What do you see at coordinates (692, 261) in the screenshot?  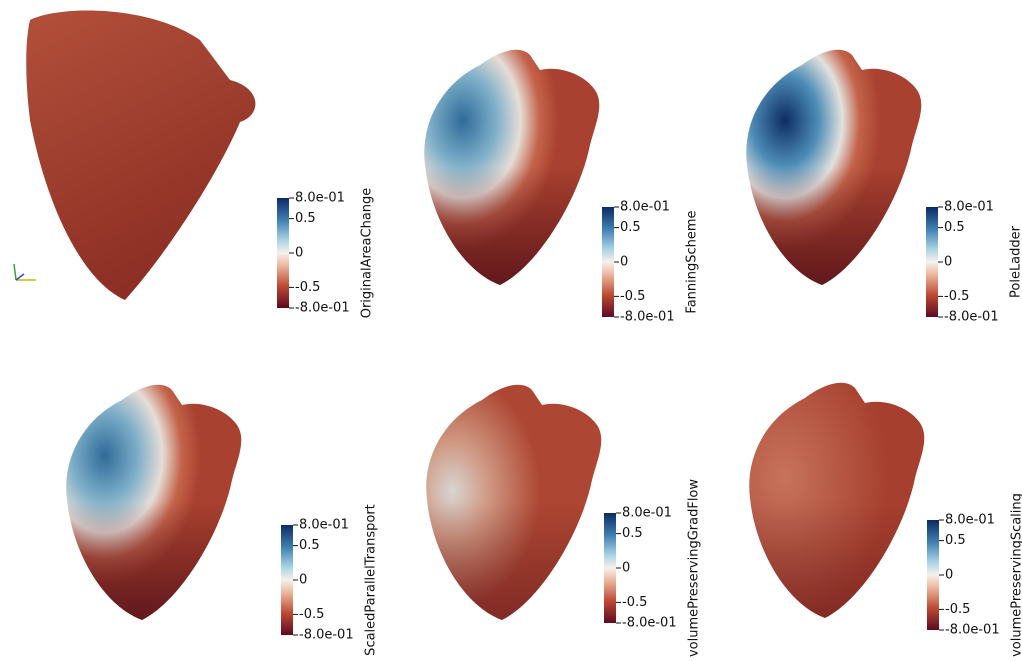 I see `colorbar-title: FanningScheme` at bounding box center [692, 261].